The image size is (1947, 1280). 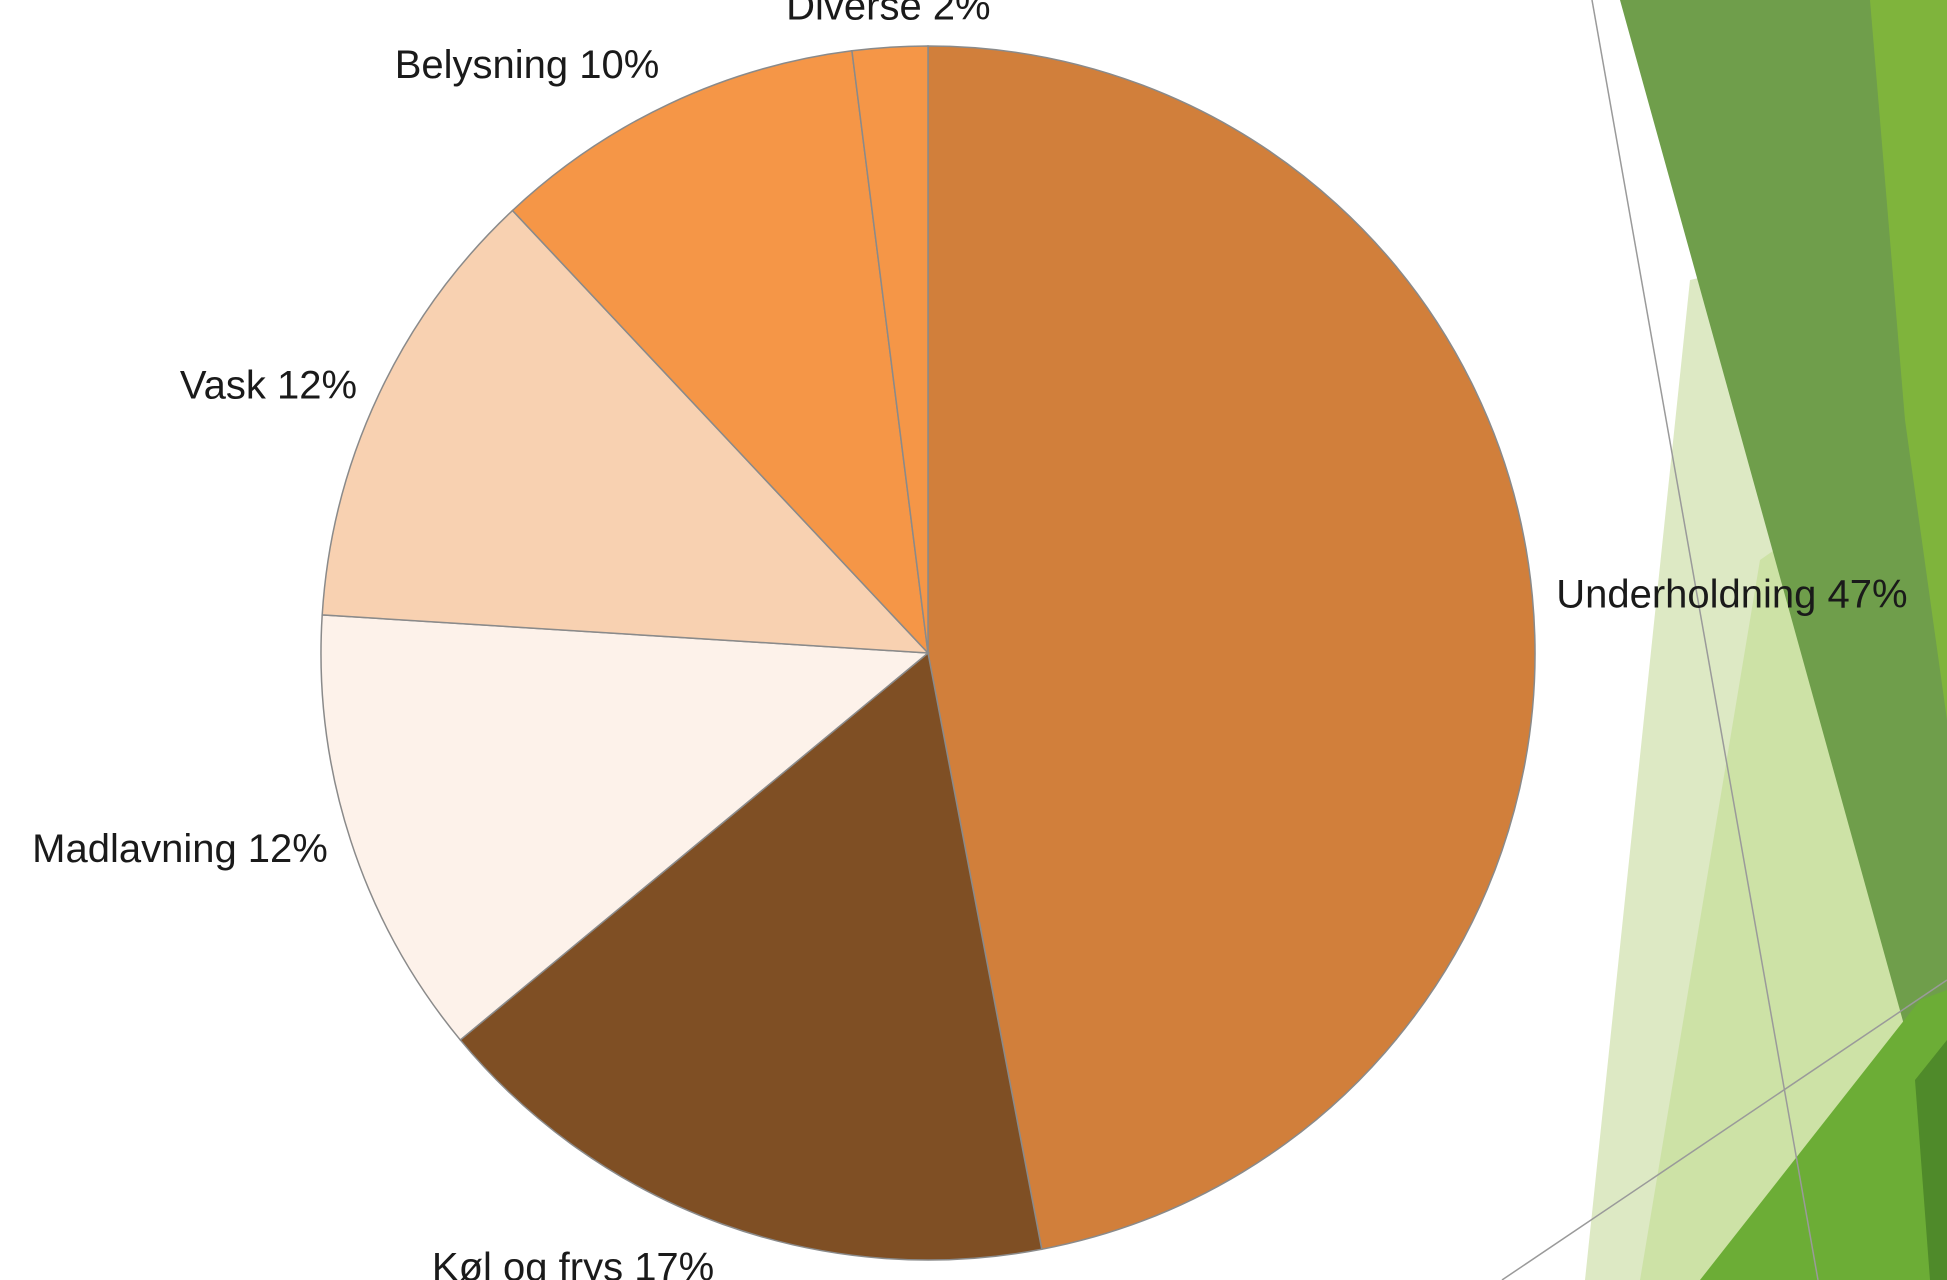 What do you see at coordinates (573, 1263) in the screenshot?
I see `pie-label-kol-og-frys: Køl og frys 17%` at bounding box center [573, 1263].